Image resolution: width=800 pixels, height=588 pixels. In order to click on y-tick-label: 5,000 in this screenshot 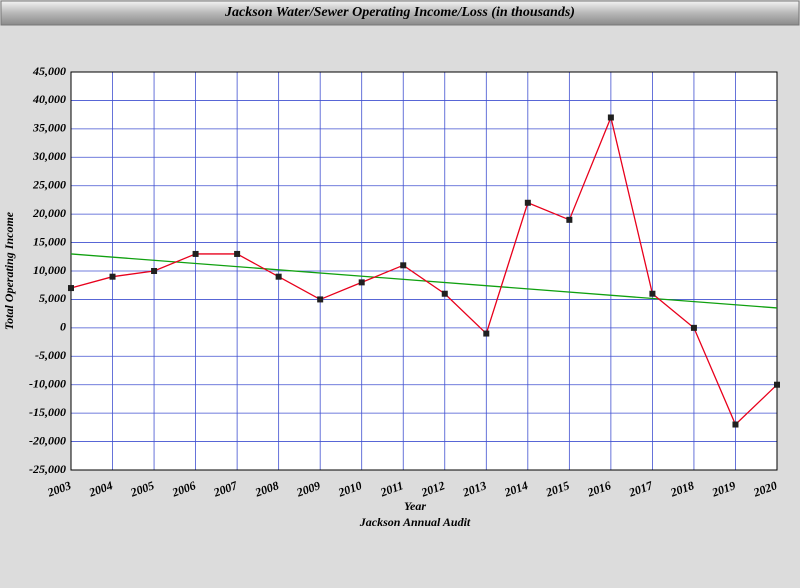, I will do `click(52, 298)`.